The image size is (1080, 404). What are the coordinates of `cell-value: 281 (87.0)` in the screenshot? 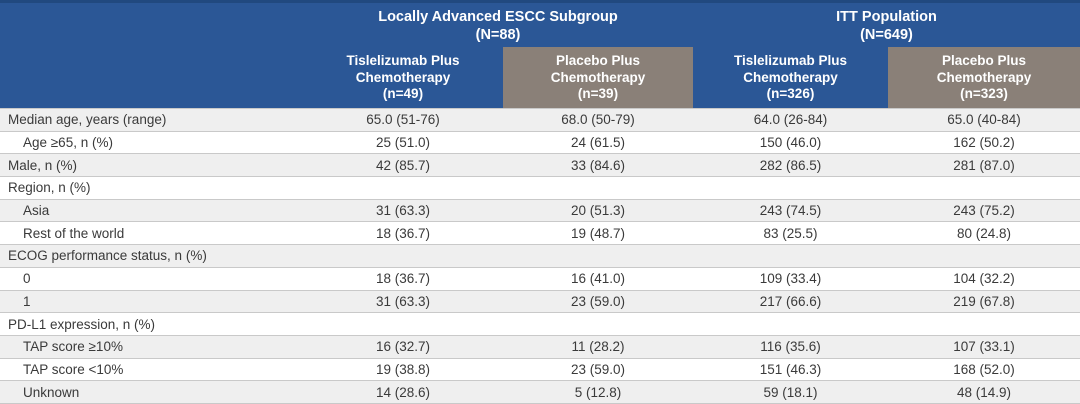 It's located at (984, 165).